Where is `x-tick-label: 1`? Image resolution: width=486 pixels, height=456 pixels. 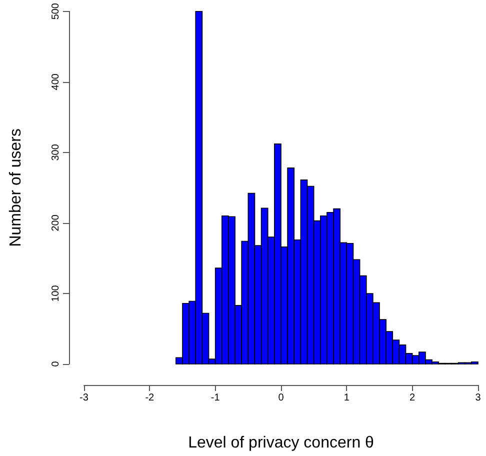 x-tick-label: 1 is located at coordinates (347, 398).